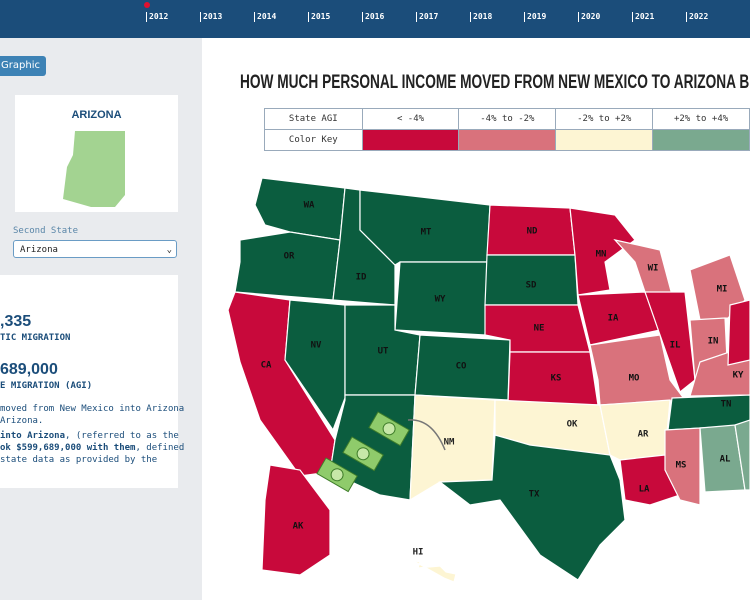  I want to click on state-card: ARIZONA, so click(96, 153).